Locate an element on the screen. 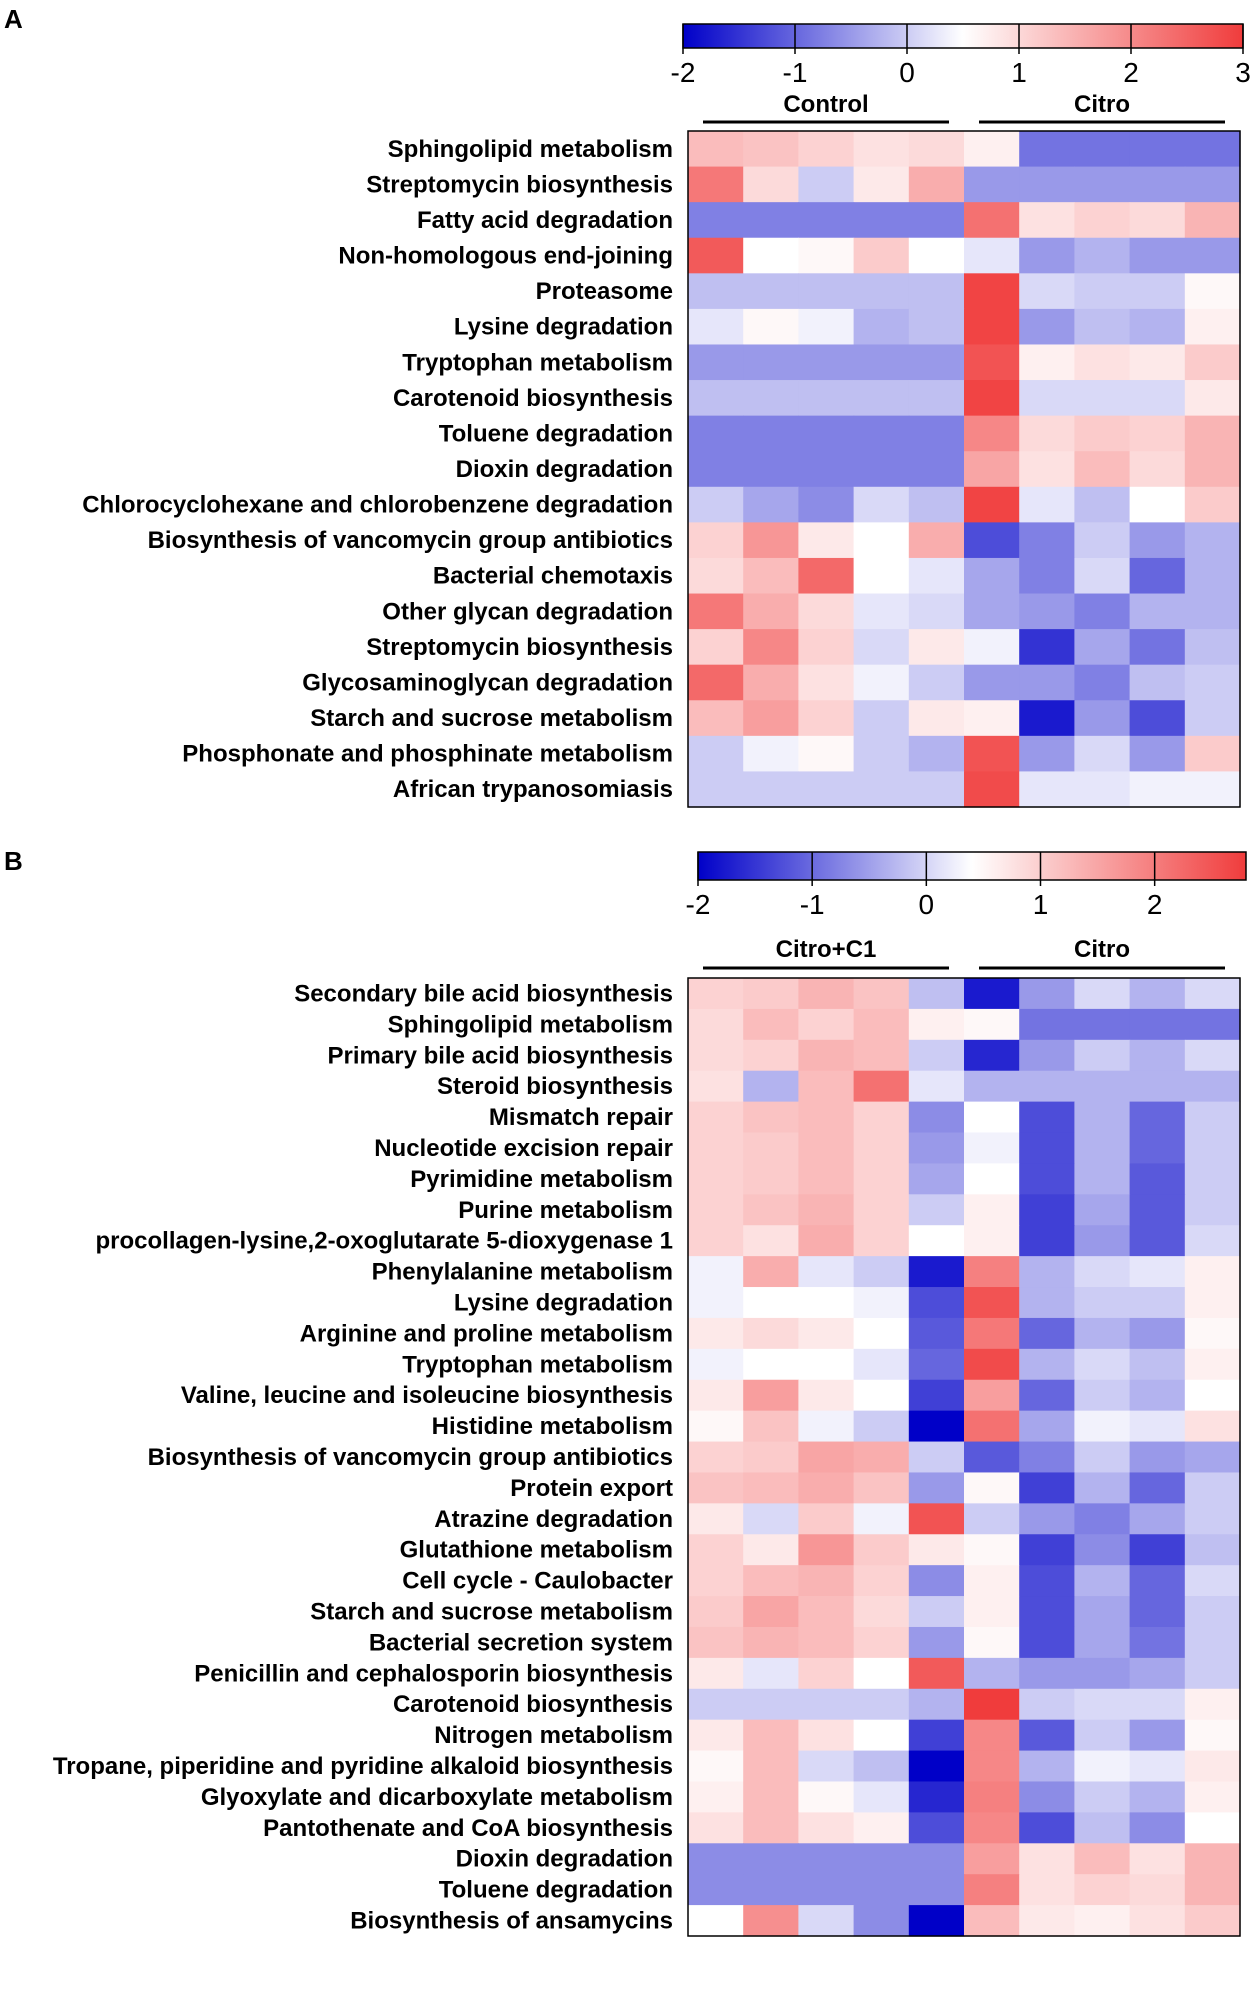  row-label: African trypanosomiasis is located at coordinates (533, 789).